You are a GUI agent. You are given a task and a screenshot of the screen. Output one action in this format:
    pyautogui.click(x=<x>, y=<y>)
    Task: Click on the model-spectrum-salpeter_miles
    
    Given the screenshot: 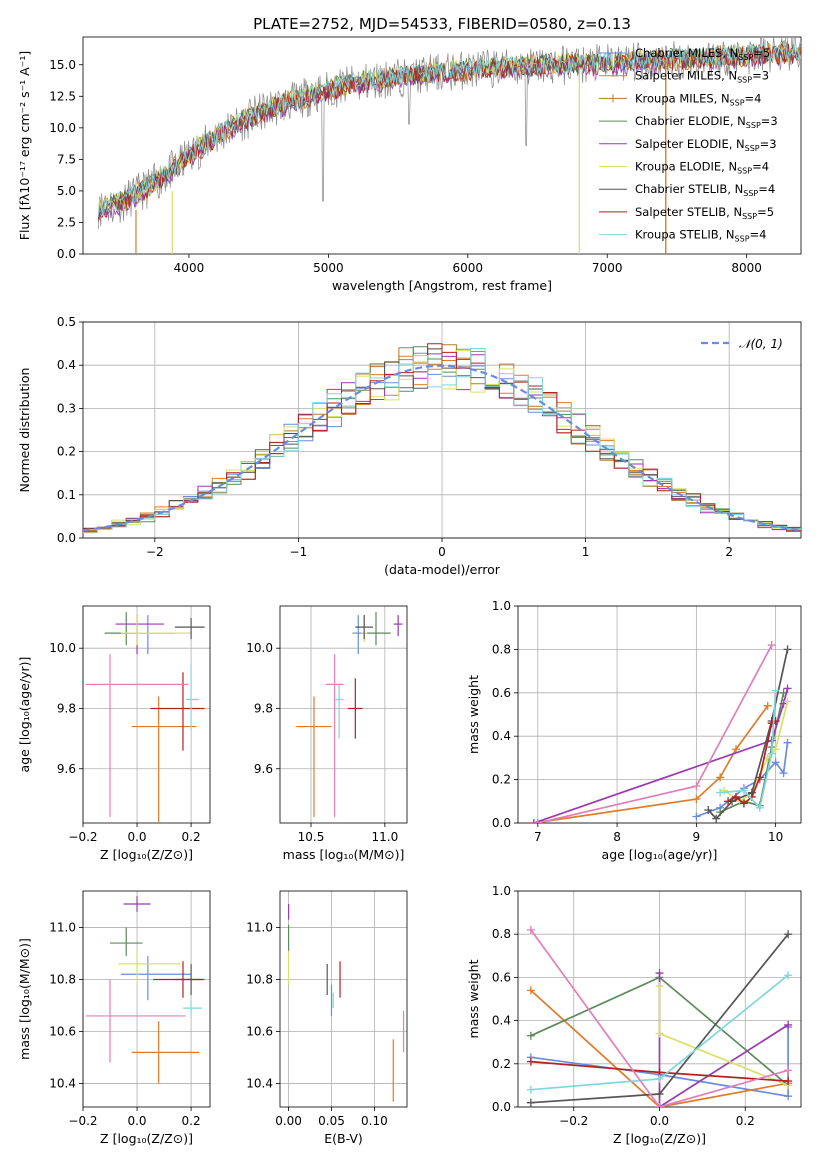 What is the action you would take?
    pyautogui.click(x=449, y=129)
    